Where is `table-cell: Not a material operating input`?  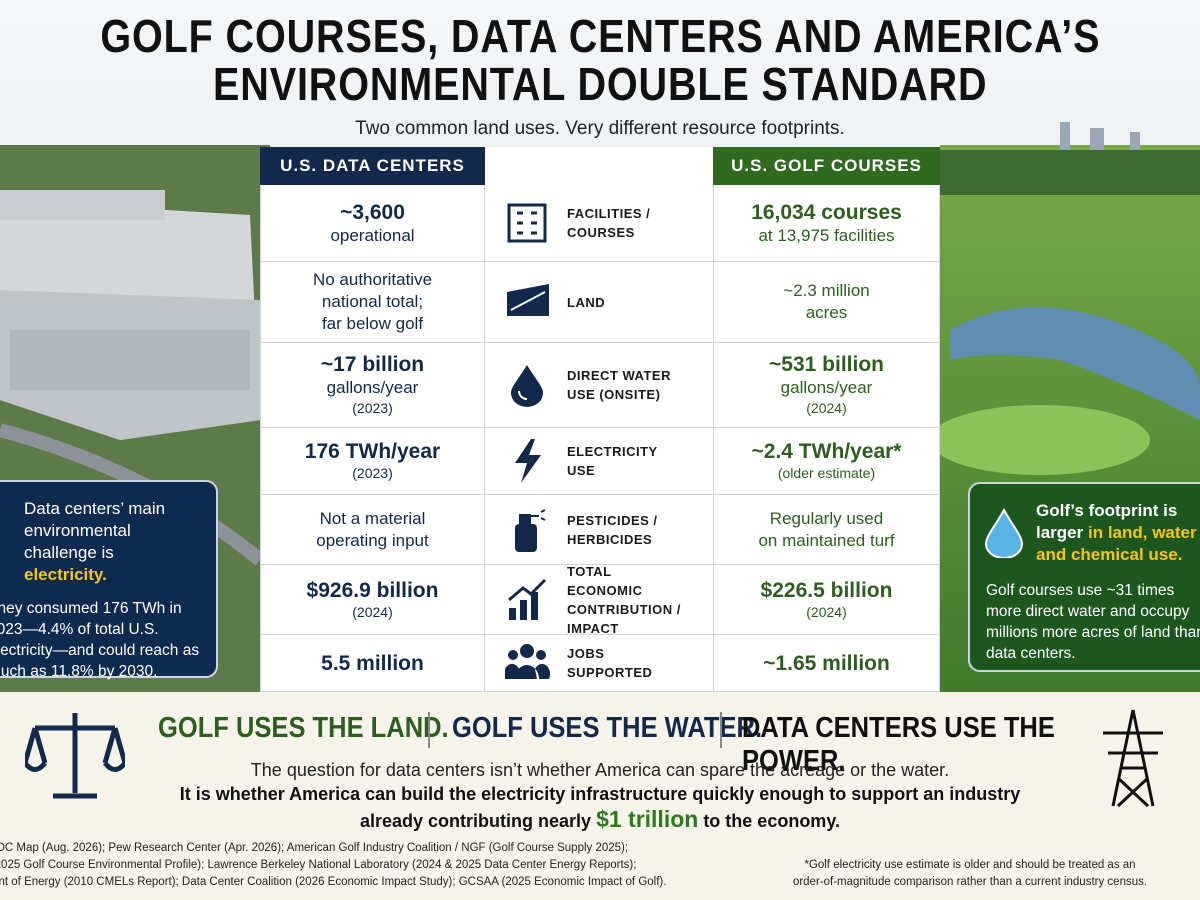 table-cell: Not a material operating input is located at coordinates (372, 530).